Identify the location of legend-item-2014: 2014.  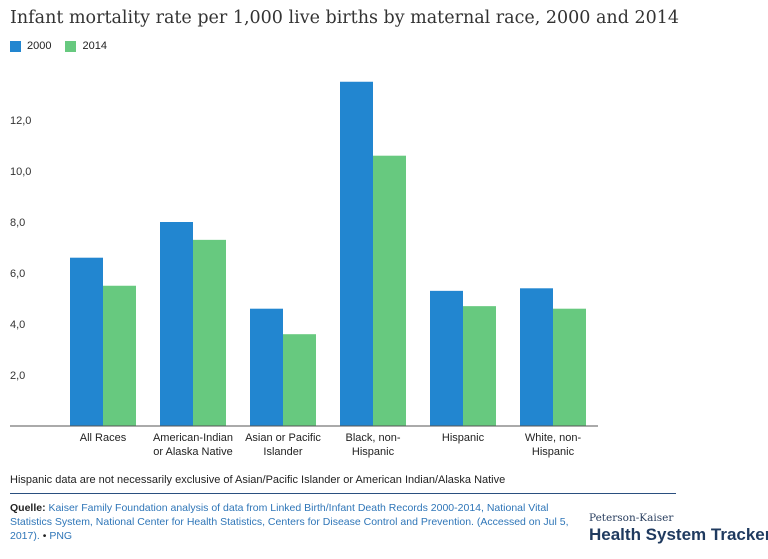
(86, 46).